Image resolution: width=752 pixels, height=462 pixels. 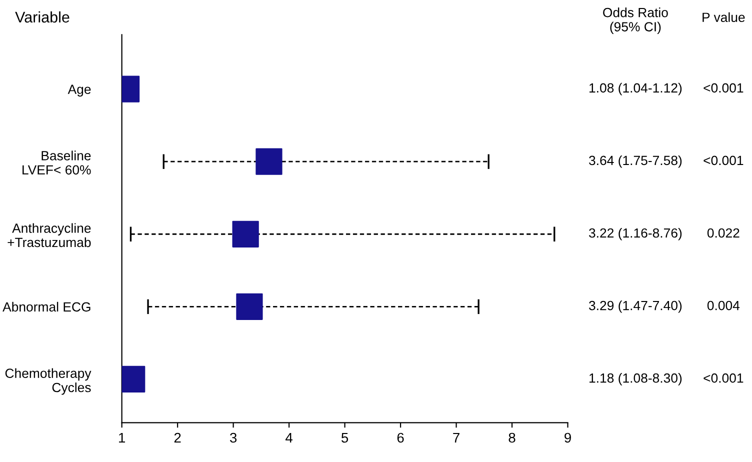 What do you see at coordinates (48, 381) in the screenshot?
I see `y-tick-label: Chemotherapy Cycles` at bounding box center [48, 381].